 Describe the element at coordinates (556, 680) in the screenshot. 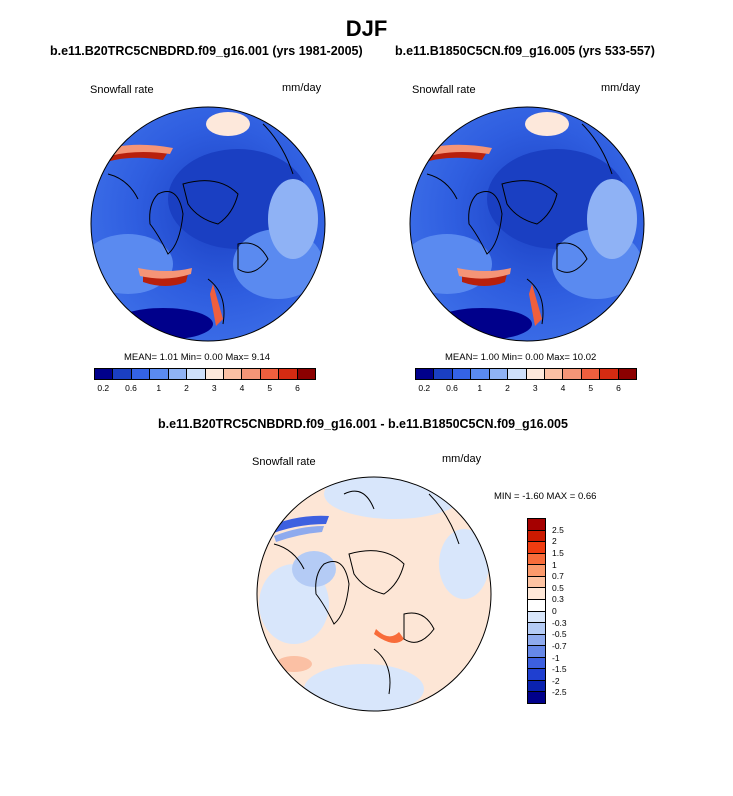

I see `colorbar-tick-label: -2` at that location.